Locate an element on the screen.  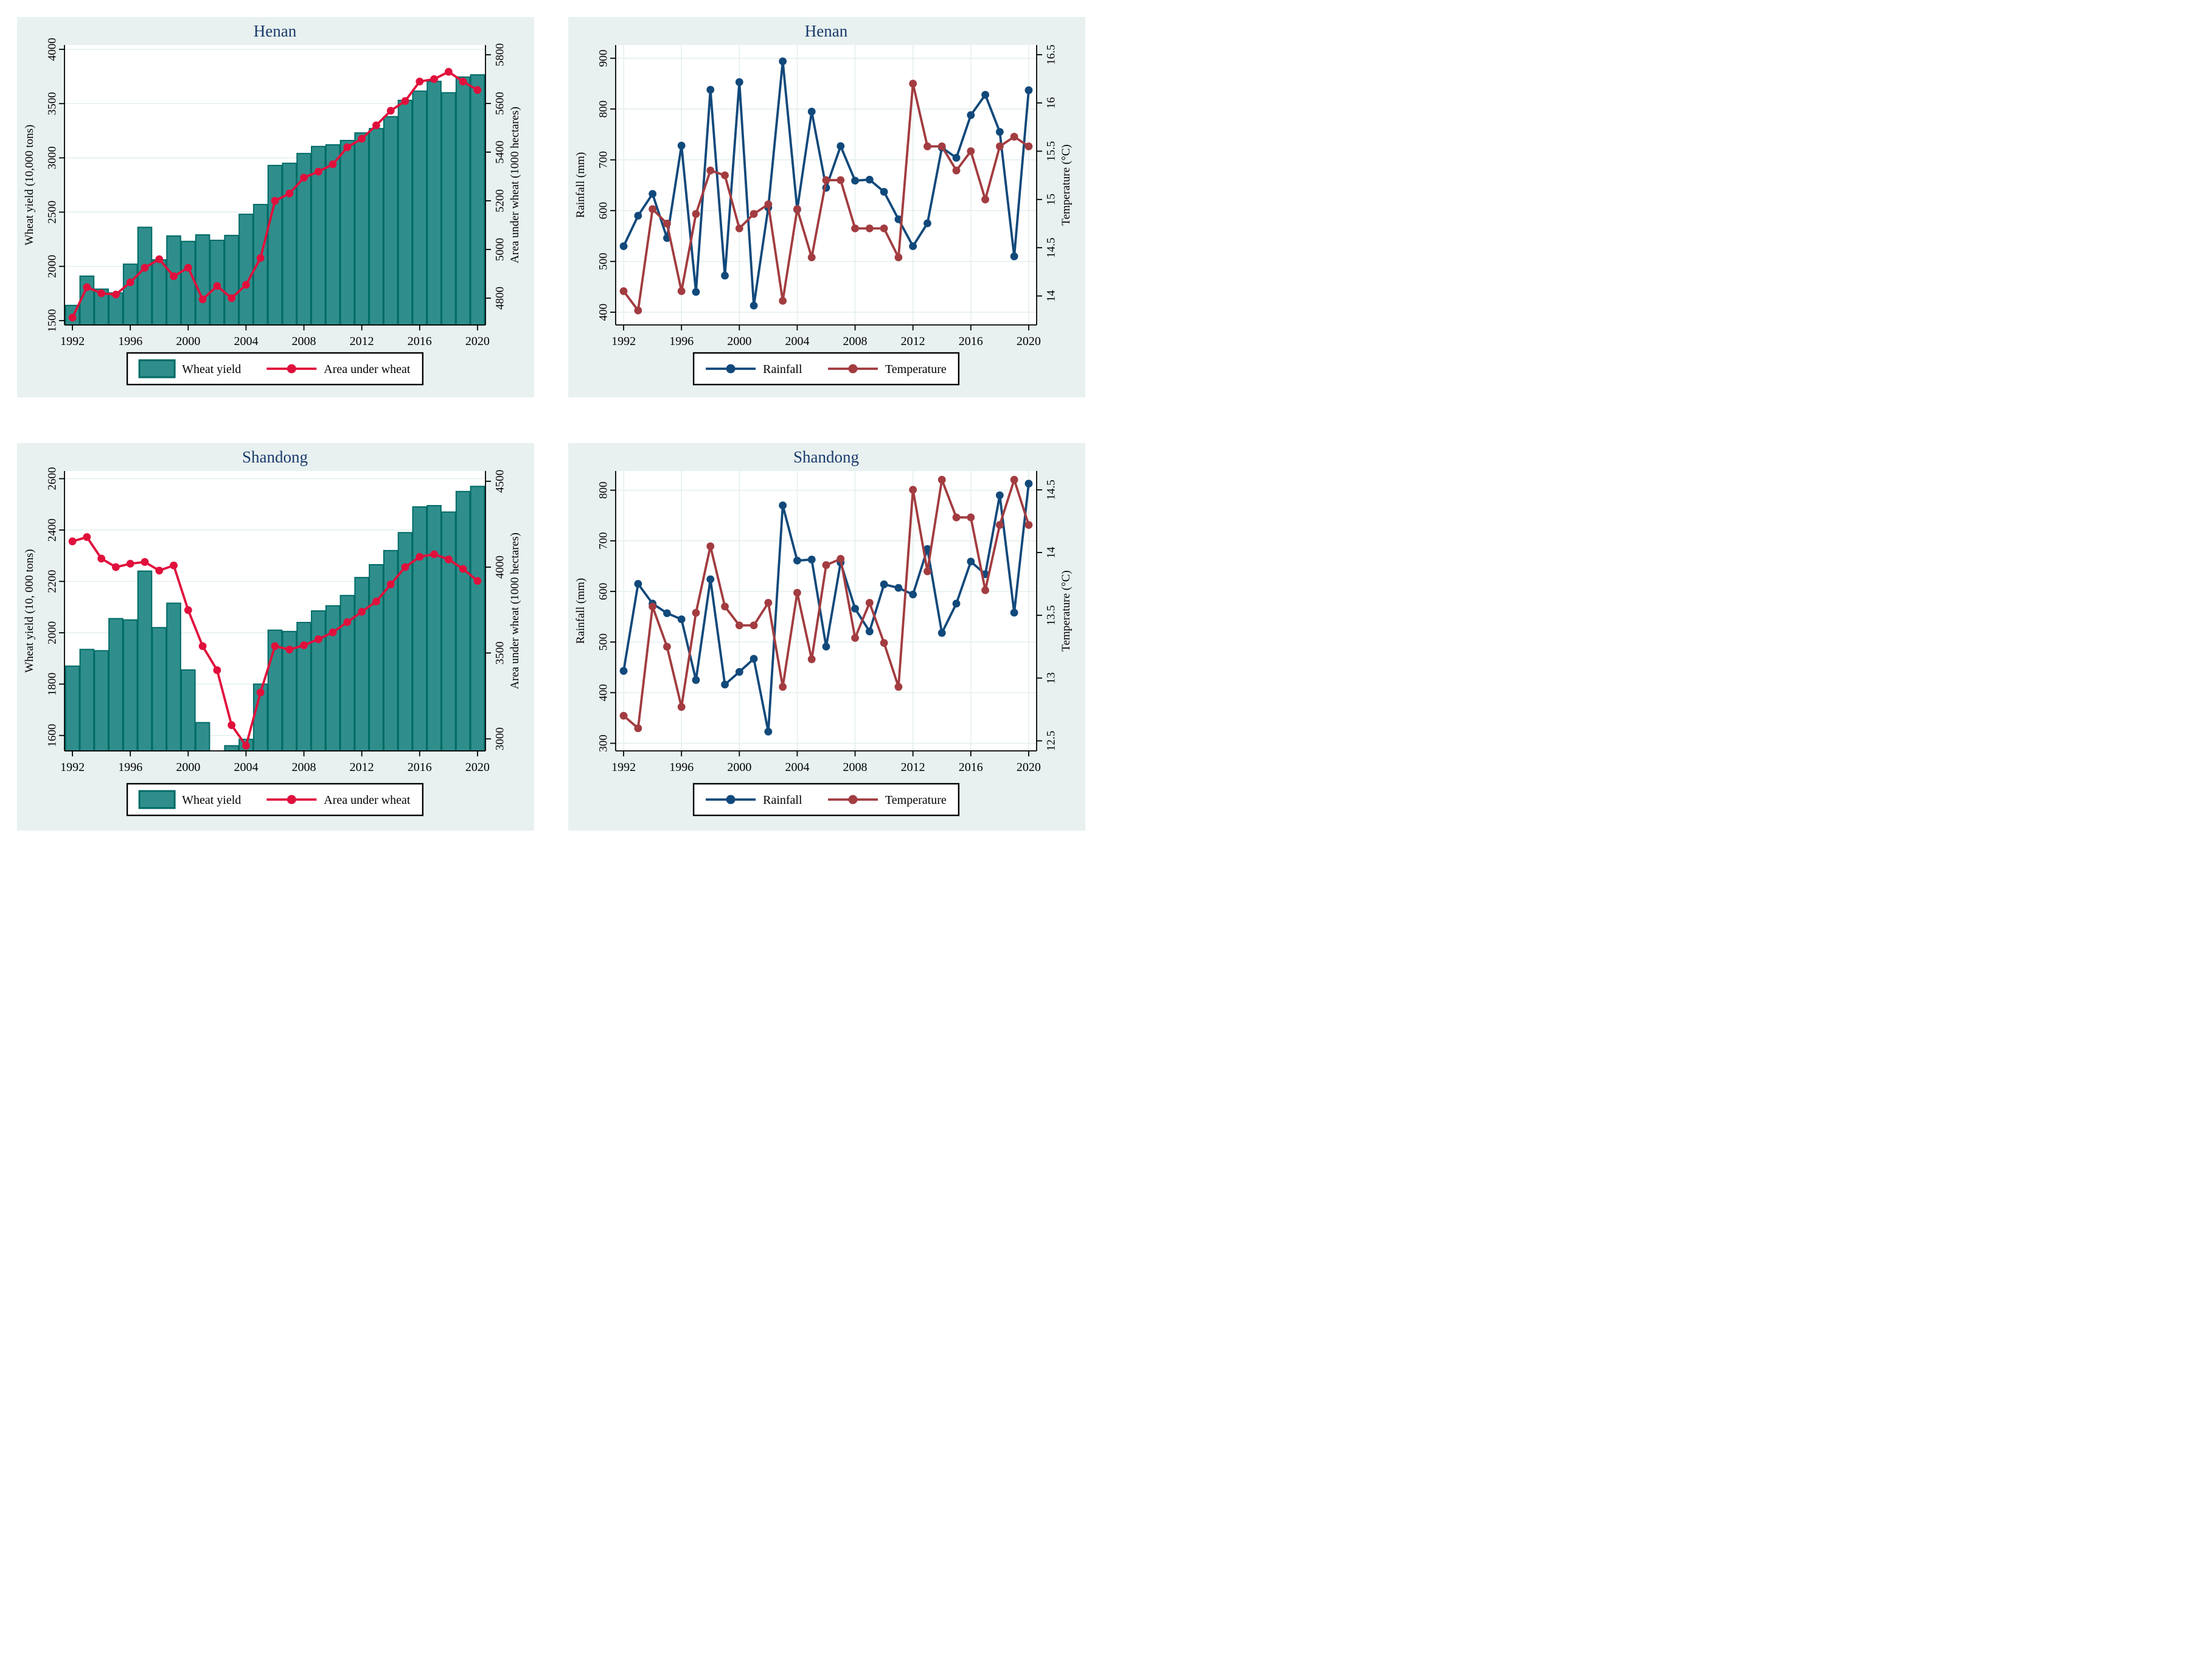
right-tick-label: 13.5 is located at coordinates (1051, 615).